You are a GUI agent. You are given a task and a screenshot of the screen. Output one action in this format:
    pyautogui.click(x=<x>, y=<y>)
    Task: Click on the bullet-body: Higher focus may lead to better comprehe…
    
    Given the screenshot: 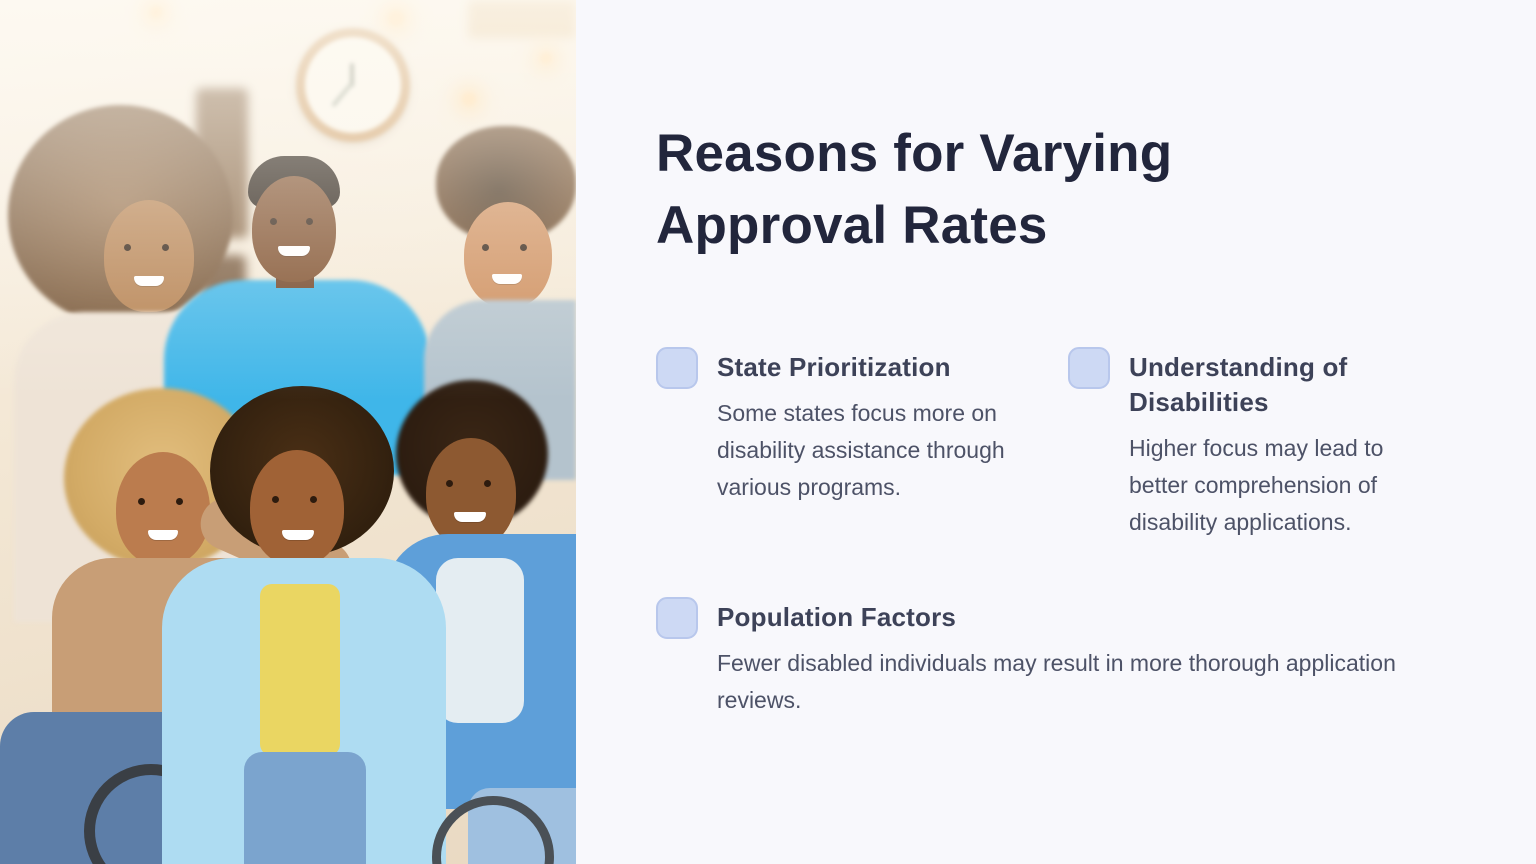 What is the action you would take?
    pyautogui.click(x=1256, y=485)
    